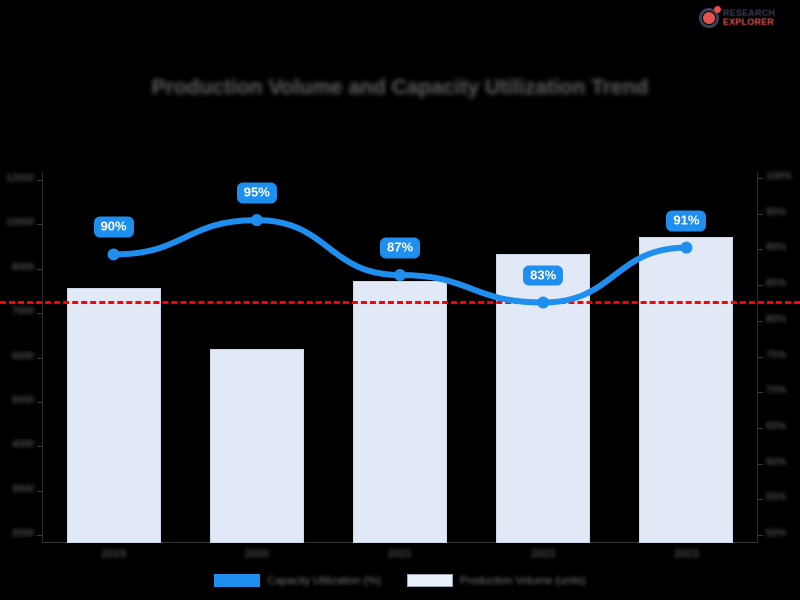  Describe the element at coordinates (20, 223) in the screenshot. I see `y-axis-left-label: 10000` at that location.